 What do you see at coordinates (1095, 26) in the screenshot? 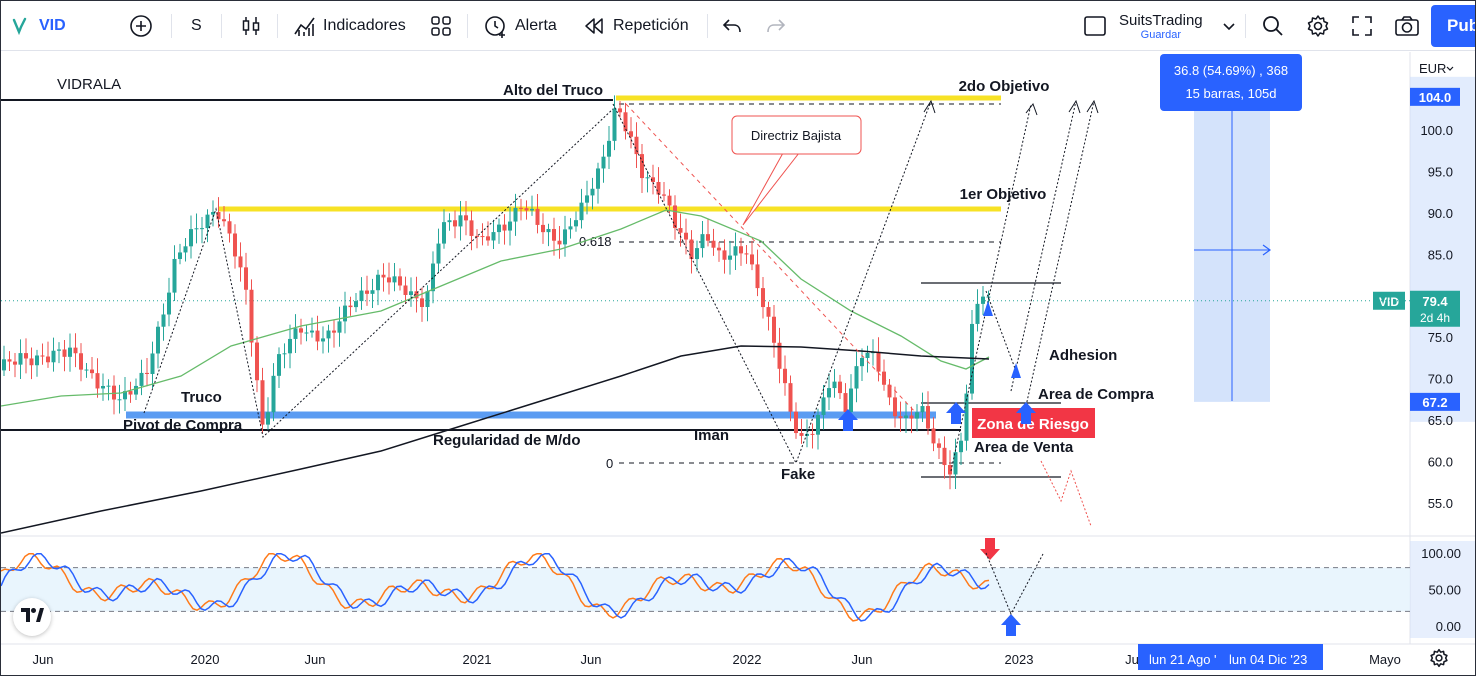
I see `layout-button` at bounding box center [1095, 26].